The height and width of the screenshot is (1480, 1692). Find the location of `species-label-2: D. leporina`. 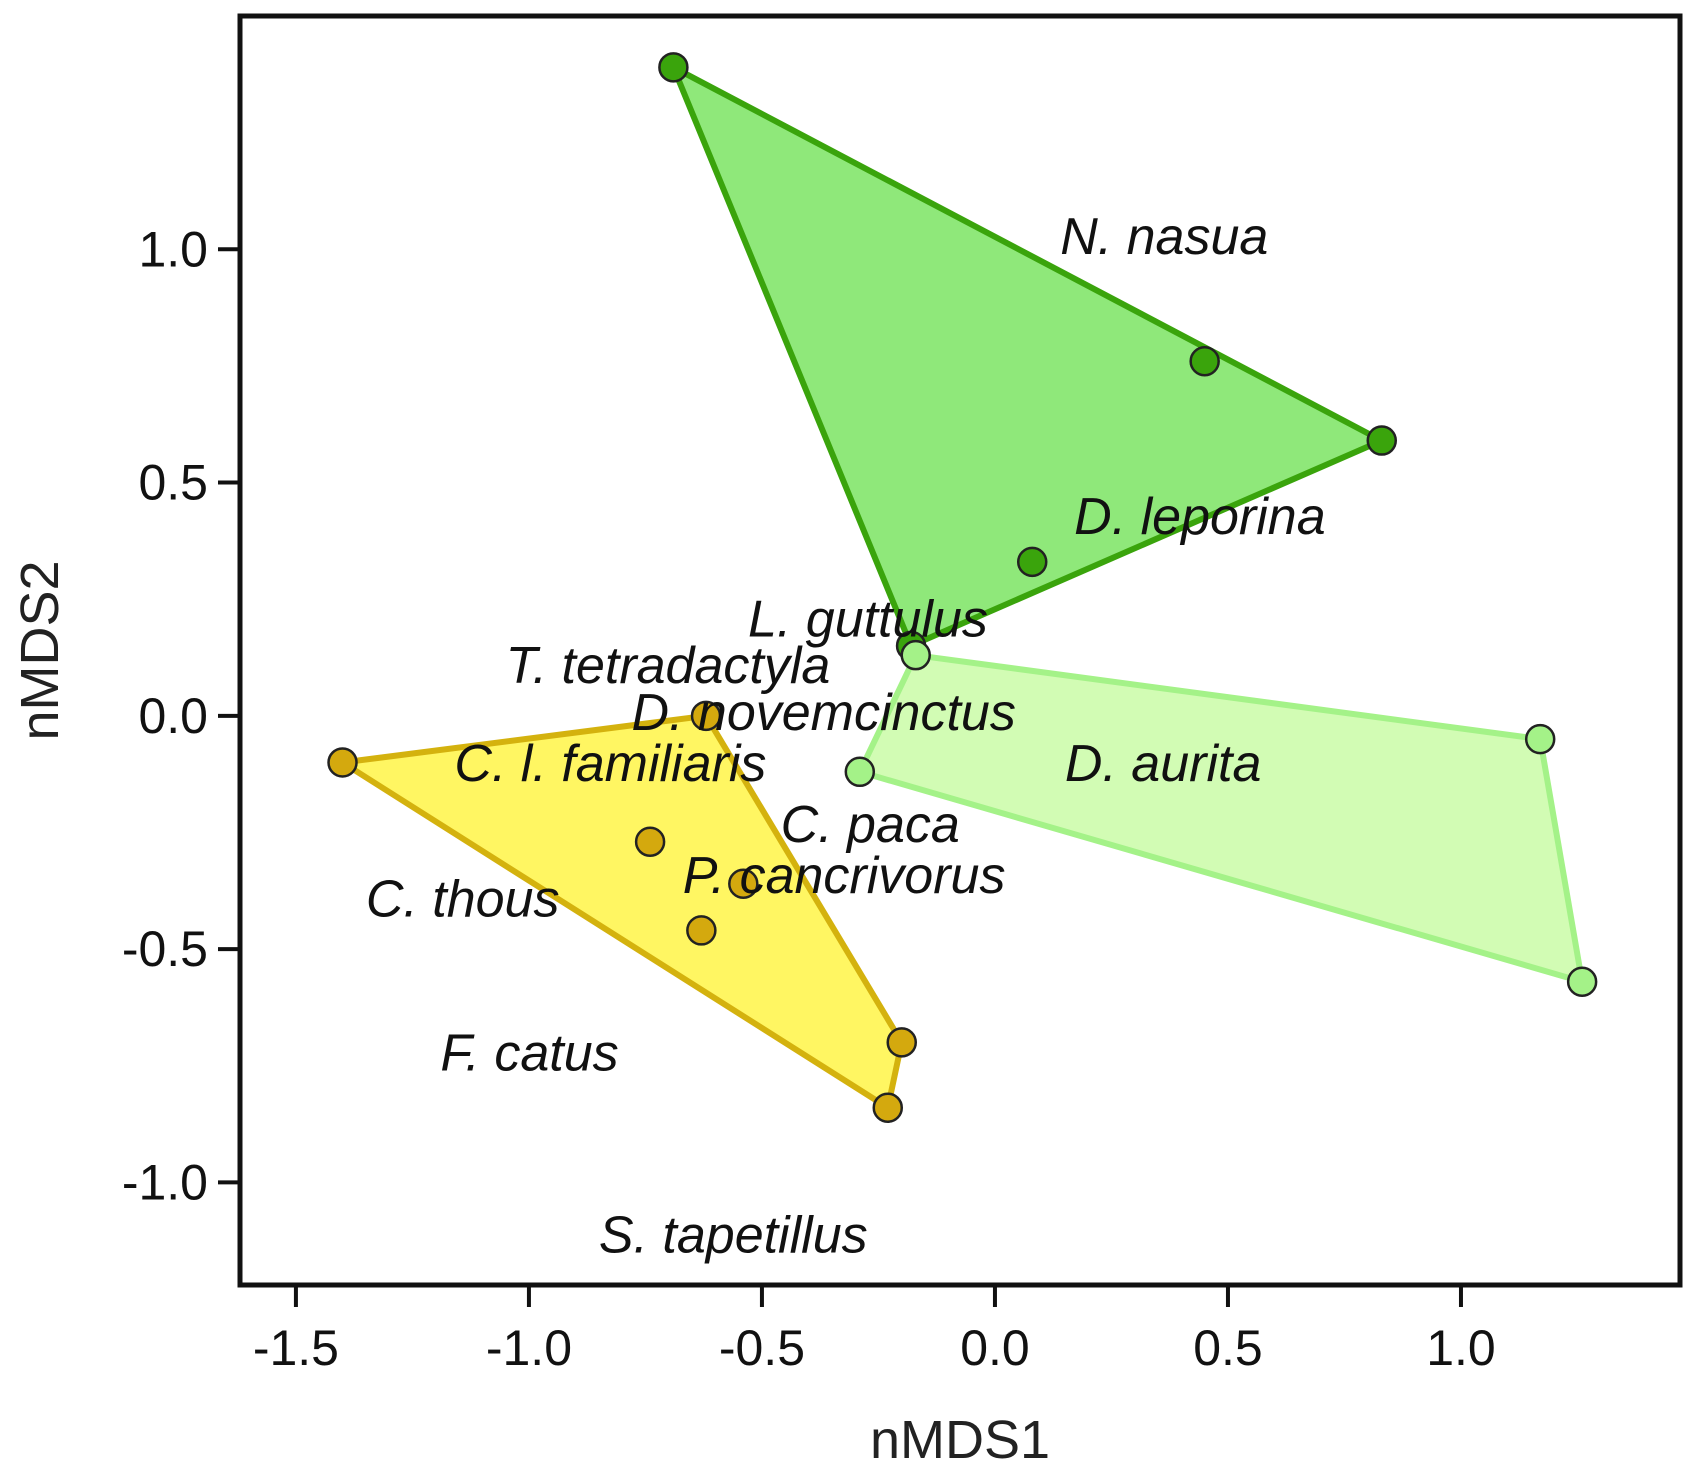

species-label-2: D. leporina is located at coordinates (1199, 517).